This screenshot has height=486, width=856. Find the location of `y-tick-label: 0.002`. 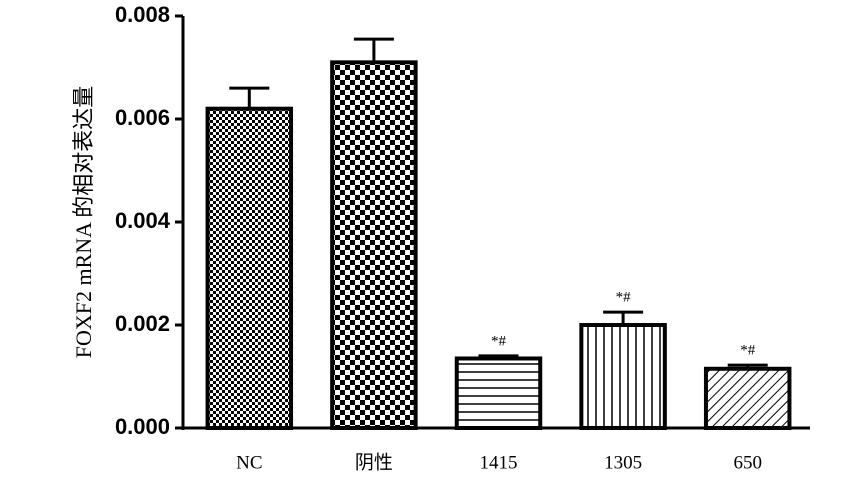

y-tick-label: 0.002 is located at coordinates (142, 323).